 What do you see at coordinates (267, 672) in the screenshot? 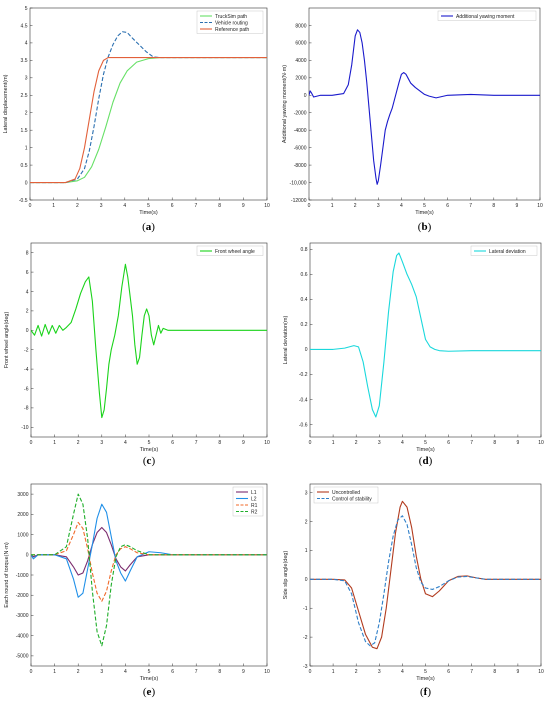
I see `x-tick-label: 10` at bounding box center [267, 672].